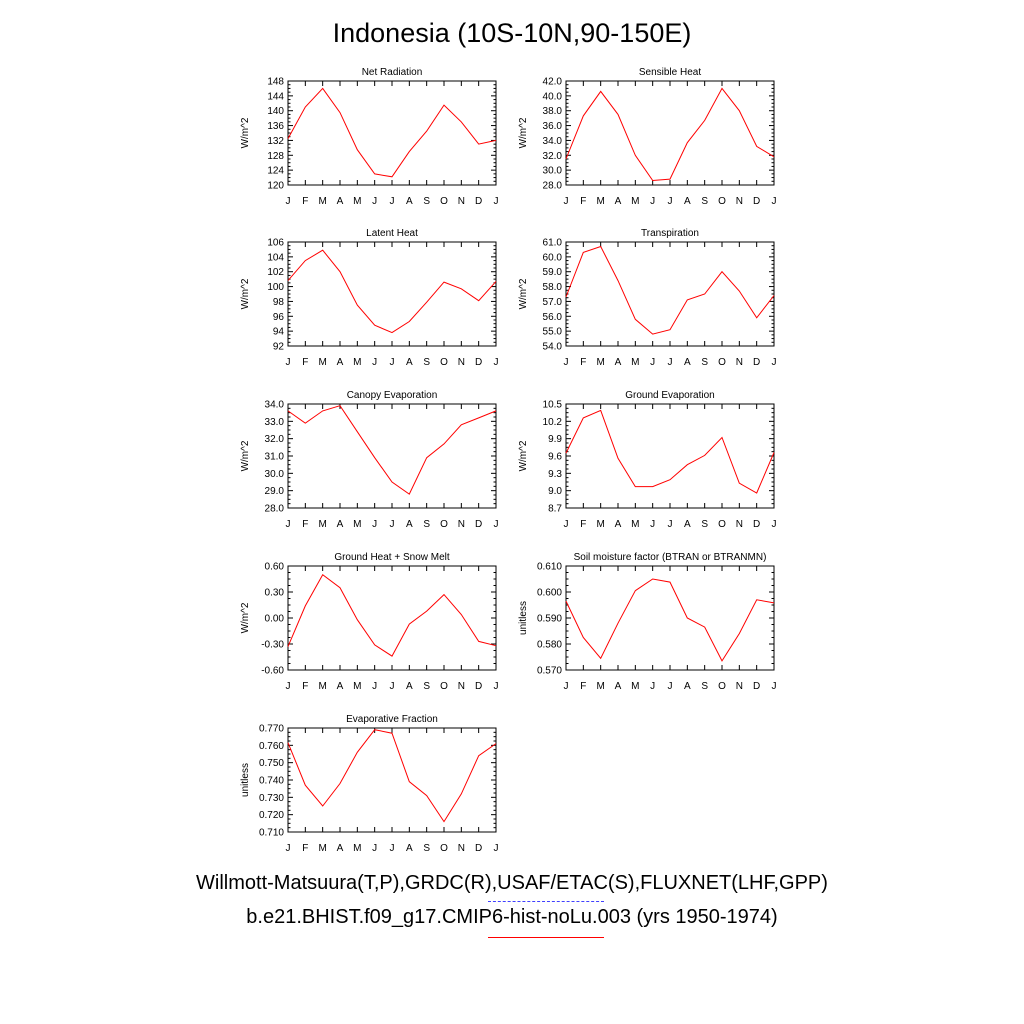 This screenshot has height=1024, width=1024. I want to click on y-tick-label: 0.580, so click(549, 645).